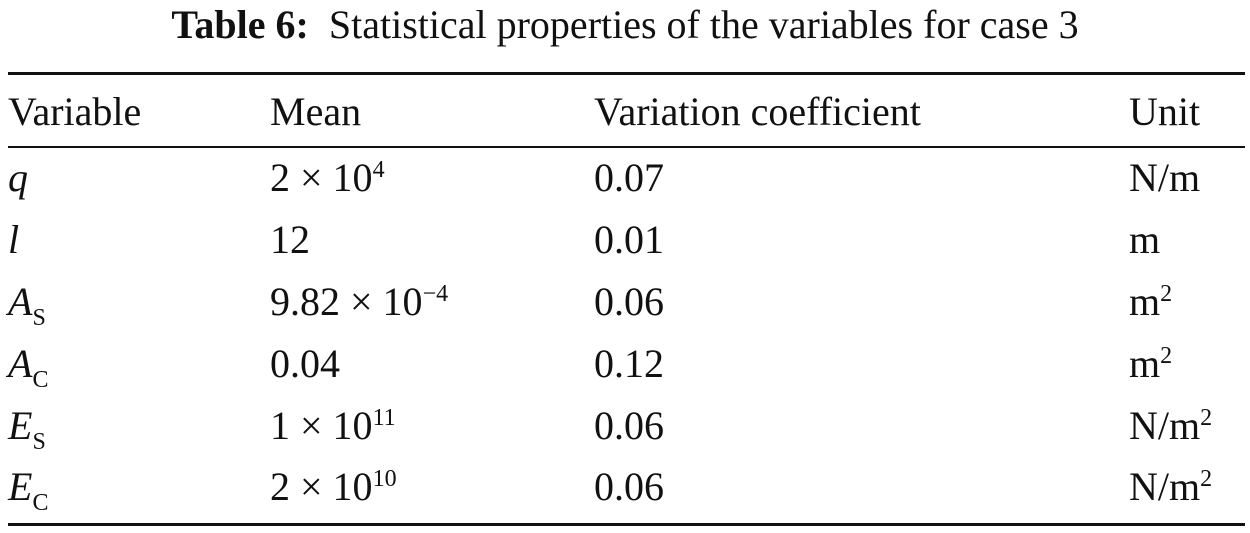  I want to click on mean-exponent: 10, so click(384, 479).